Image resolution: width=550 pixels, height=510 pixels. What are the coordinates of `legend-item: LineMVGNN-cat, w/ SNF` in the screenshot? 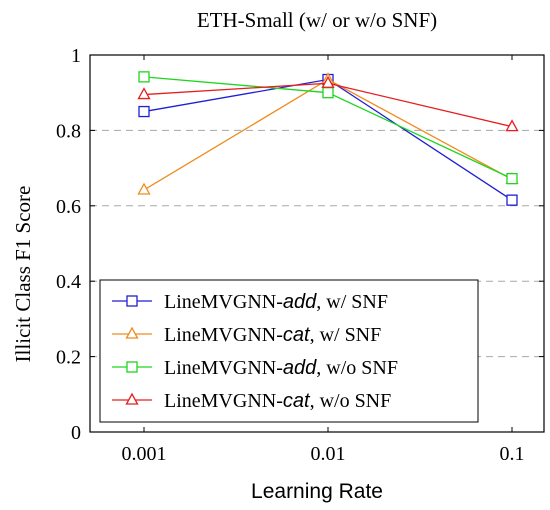 It's located at (246, 335).